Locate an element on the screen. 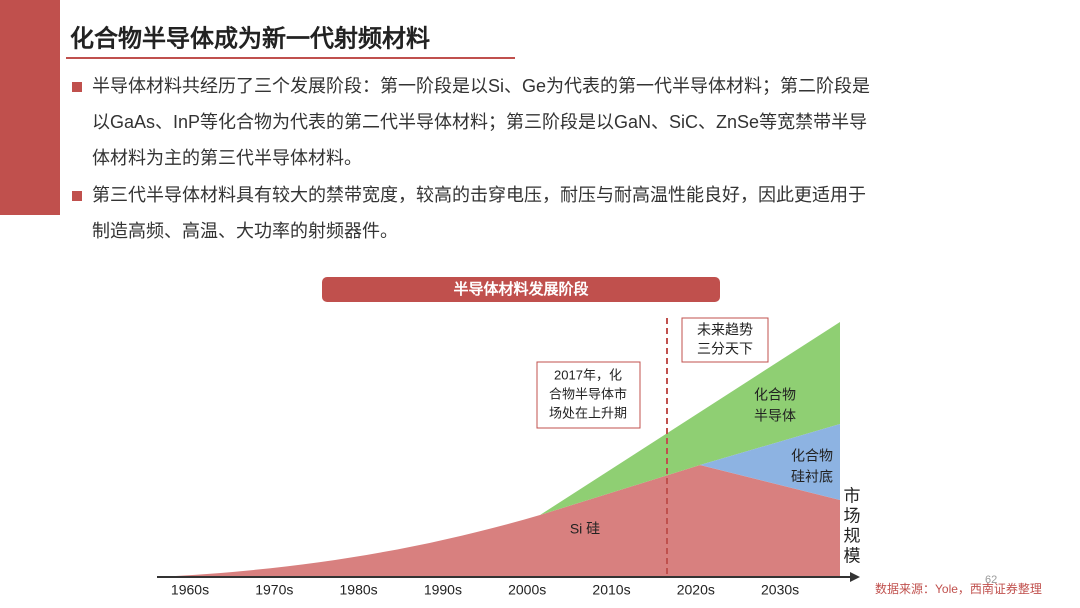 The width and height of the screenshot is (1080, 608). diagram-label: 场处在上升期 is located at coordinates (588, 412).